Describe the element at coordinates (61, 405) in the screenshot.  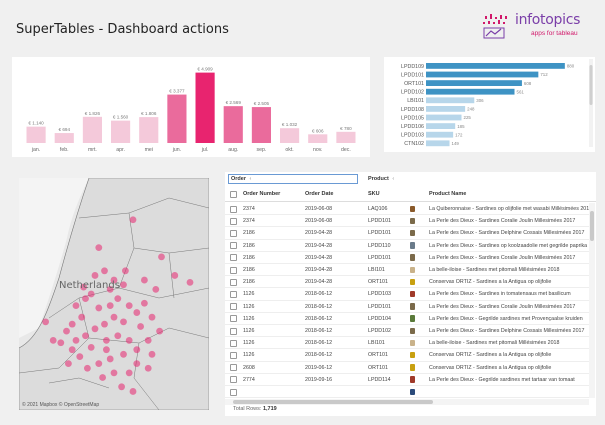
I see `map-attribution: © 2021 Mapbox © OpenStreetMap` at that location.